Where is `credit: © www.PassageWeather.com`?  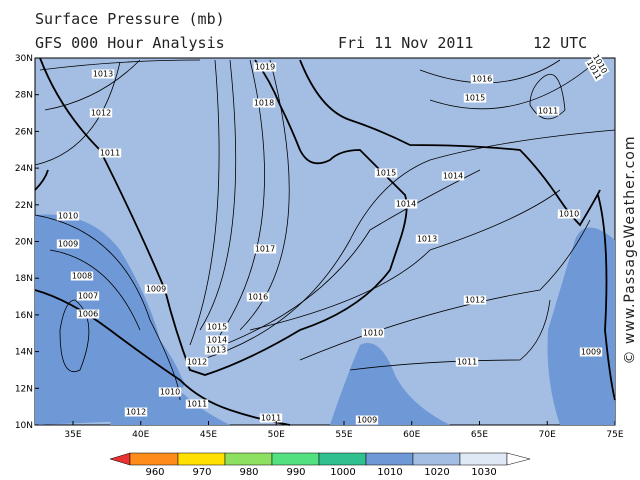 credit: © www.PassageWeather.com is located at coordinates (630, 249).